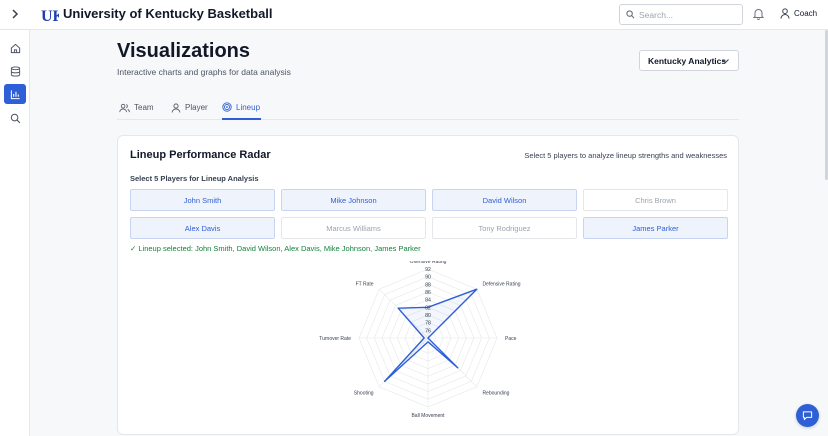 This screenshot has height=436, width=828. I want to click on search-icon, so click(630, 14).